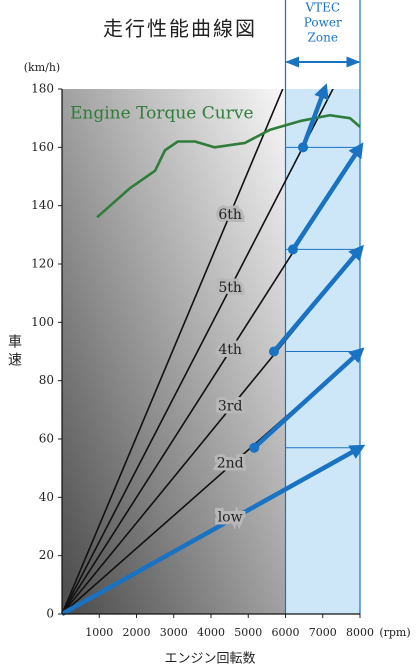 Image resolution: width=420 pixels, height=669 pixels. What do you see at coordinates (14, 351) in the screenshot?
I see `y-axis-label: 車速` at bounding box center [14, 351].